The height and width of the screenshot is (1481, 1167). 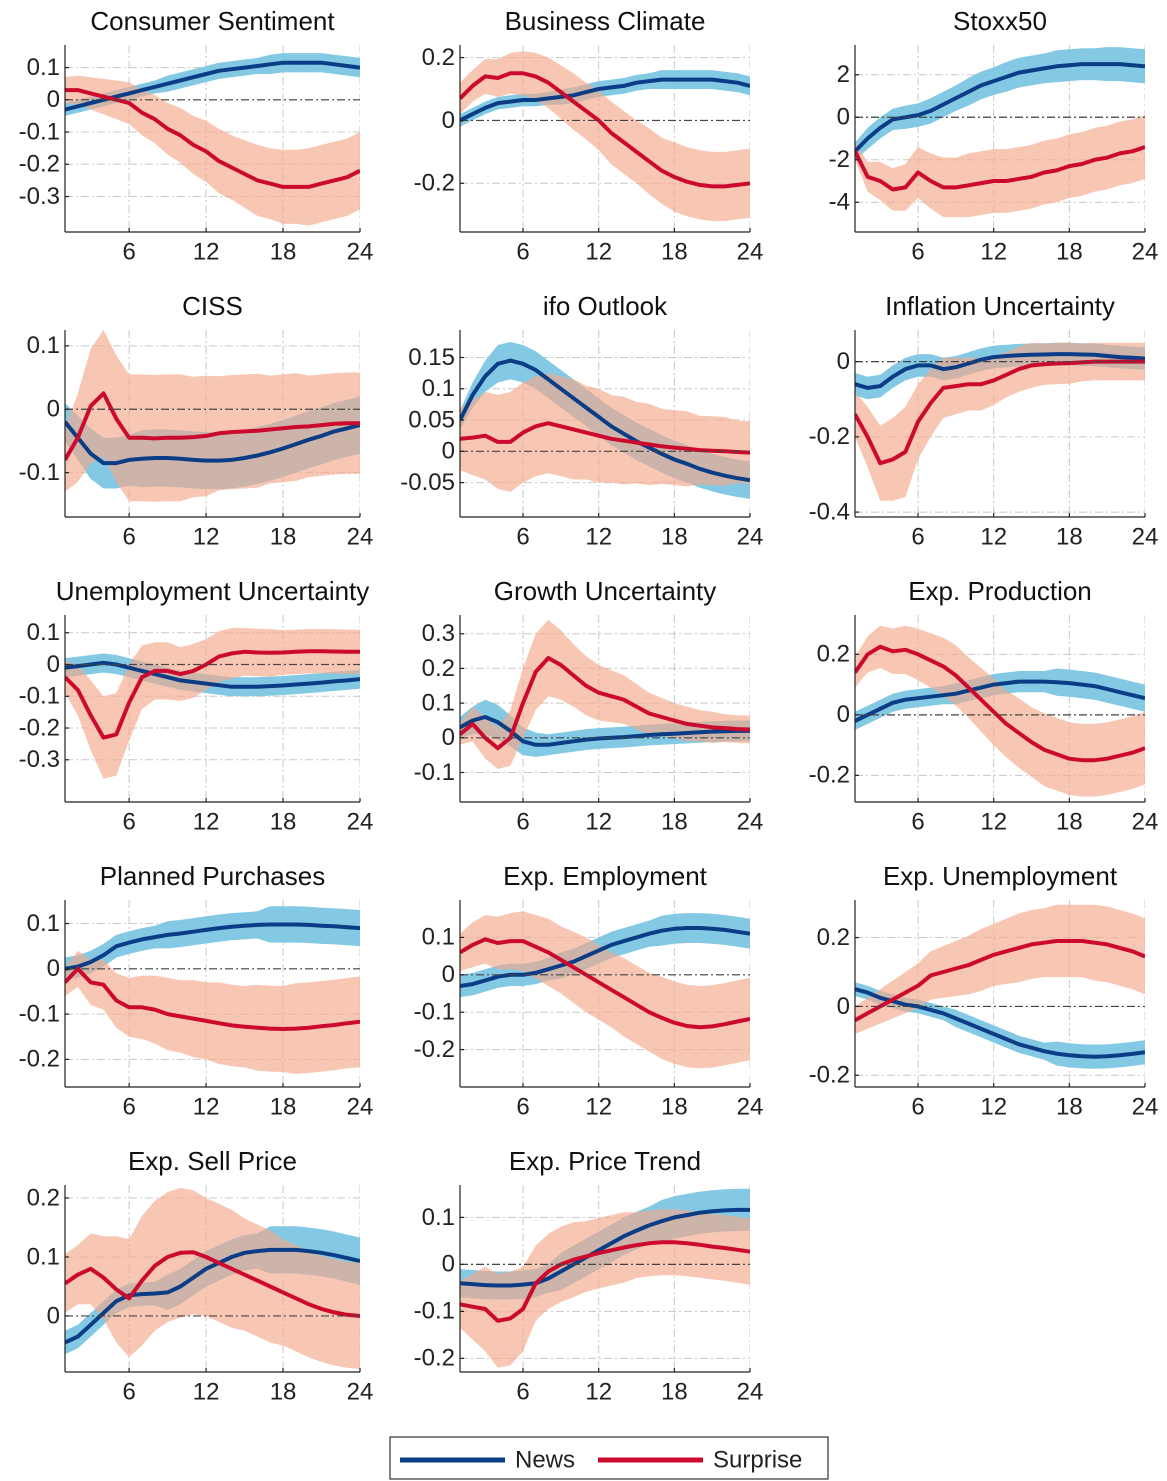 I want to click on y-tick-label: 2, so click(x=843, y=74).